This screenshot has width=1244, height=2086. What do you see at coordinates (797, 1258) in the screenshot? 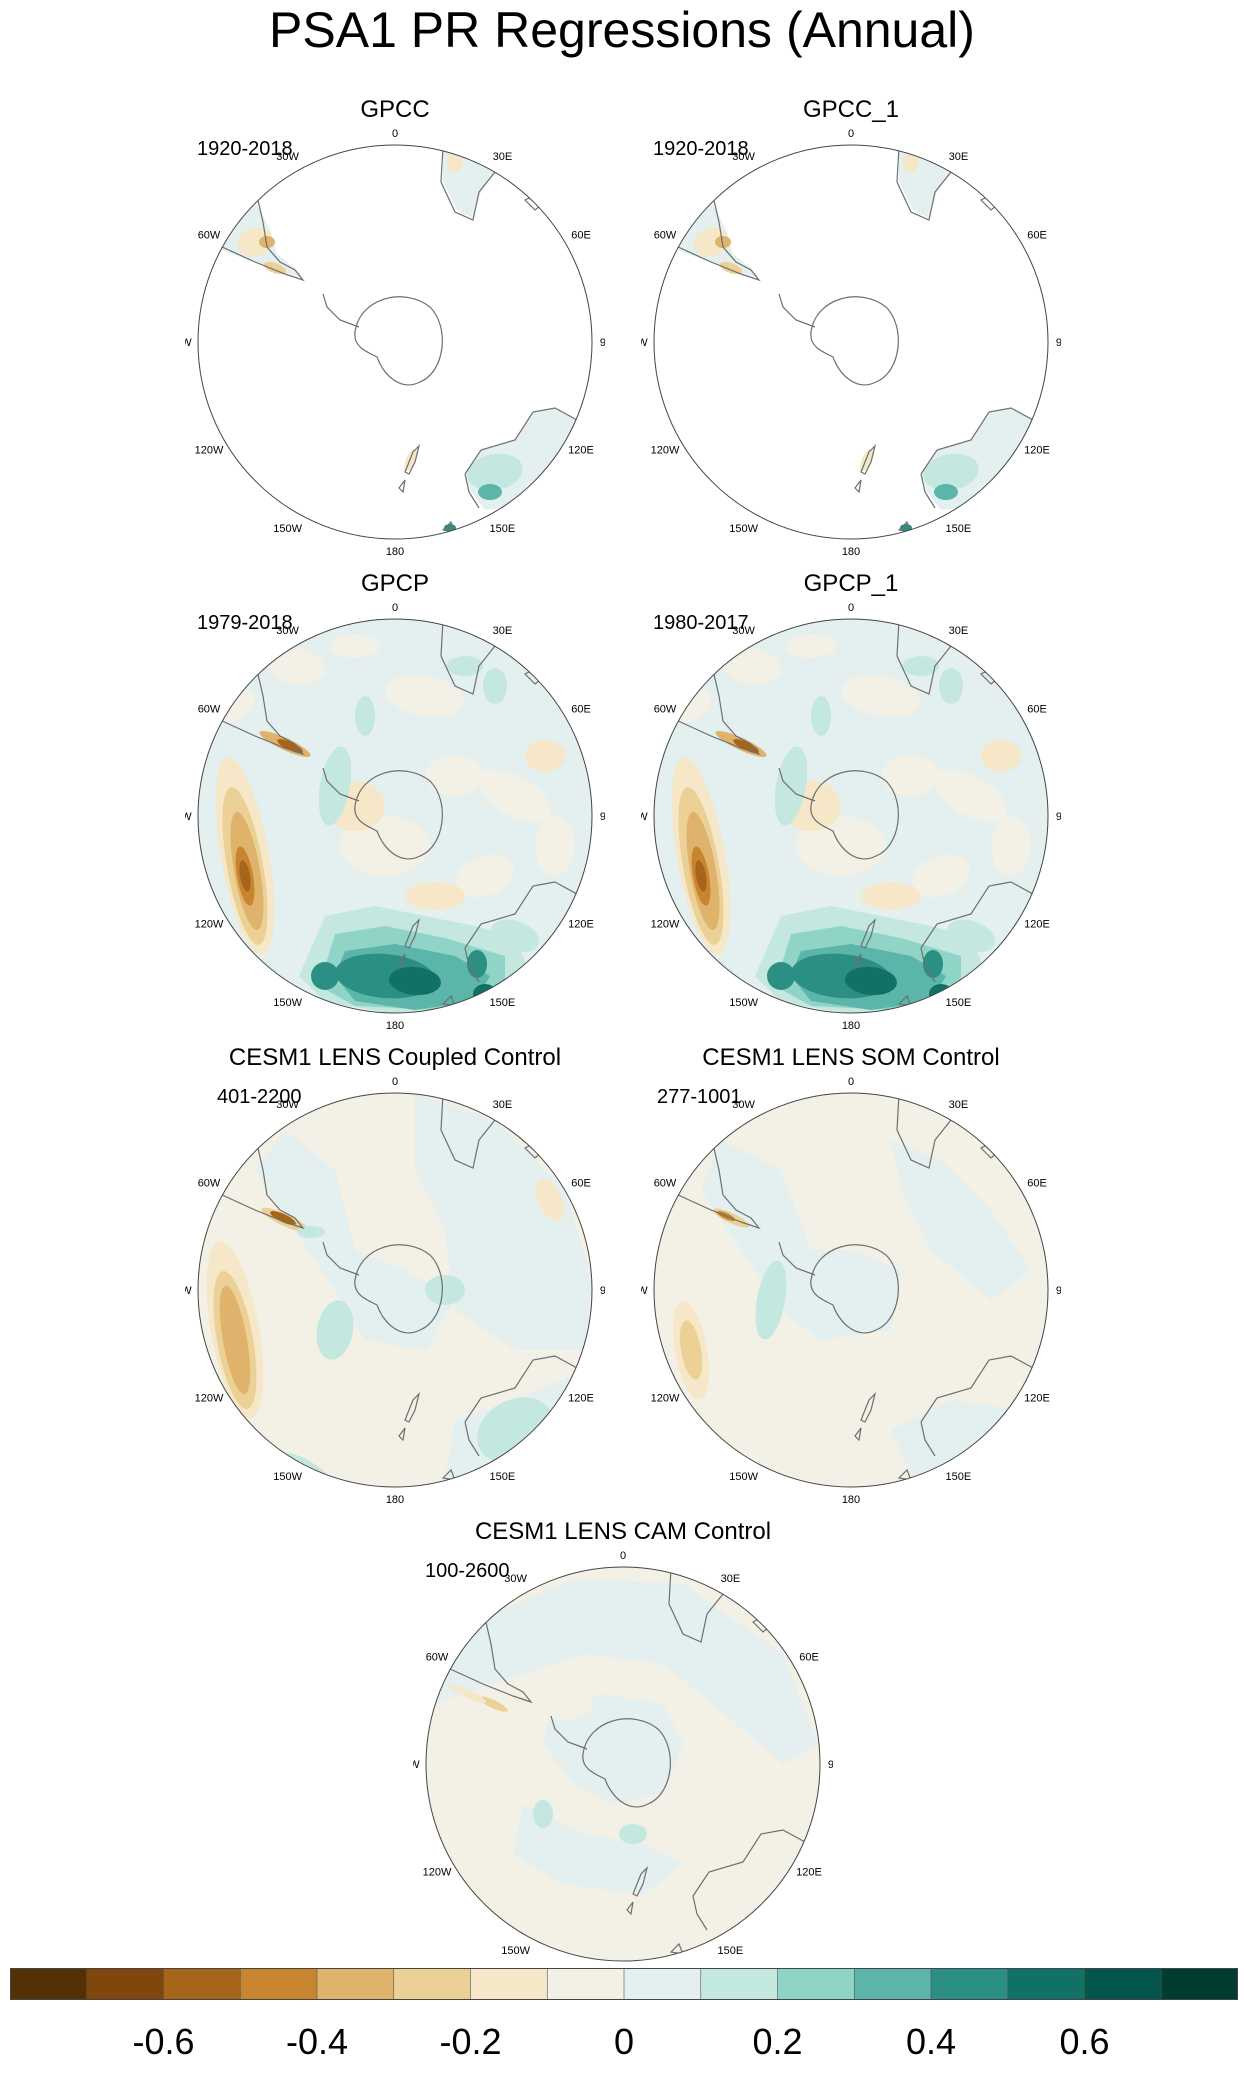
I see `peninsula-coast` at bounding box center [797, 1258].